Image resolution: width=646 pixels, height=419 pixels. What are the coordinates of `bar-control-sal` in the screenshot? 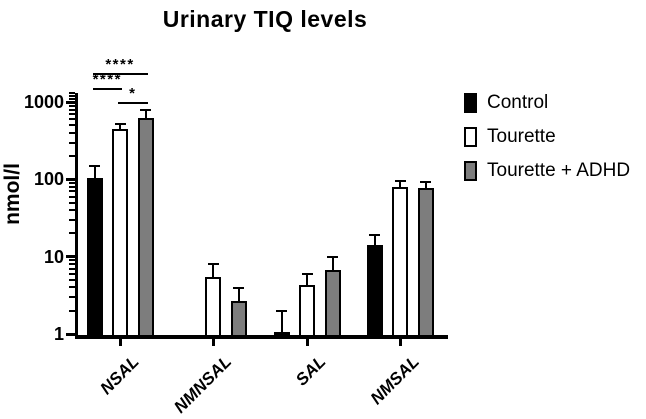 It's located at (281, 334).